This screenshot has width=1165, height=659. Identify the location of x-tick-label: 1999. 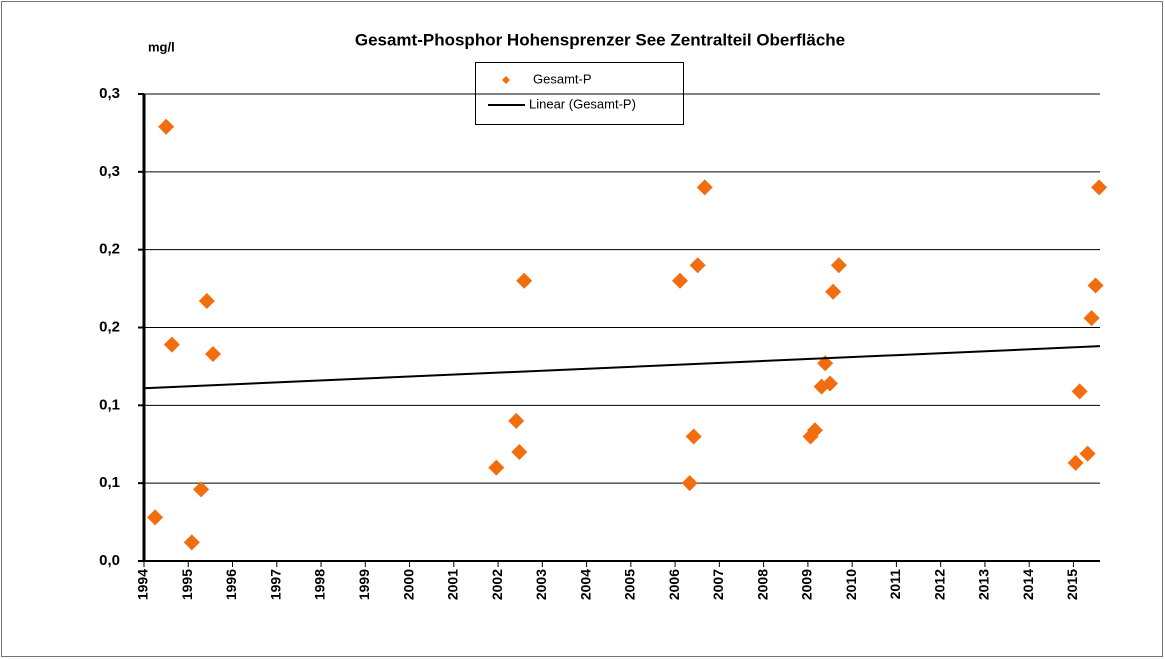
(364, 584).